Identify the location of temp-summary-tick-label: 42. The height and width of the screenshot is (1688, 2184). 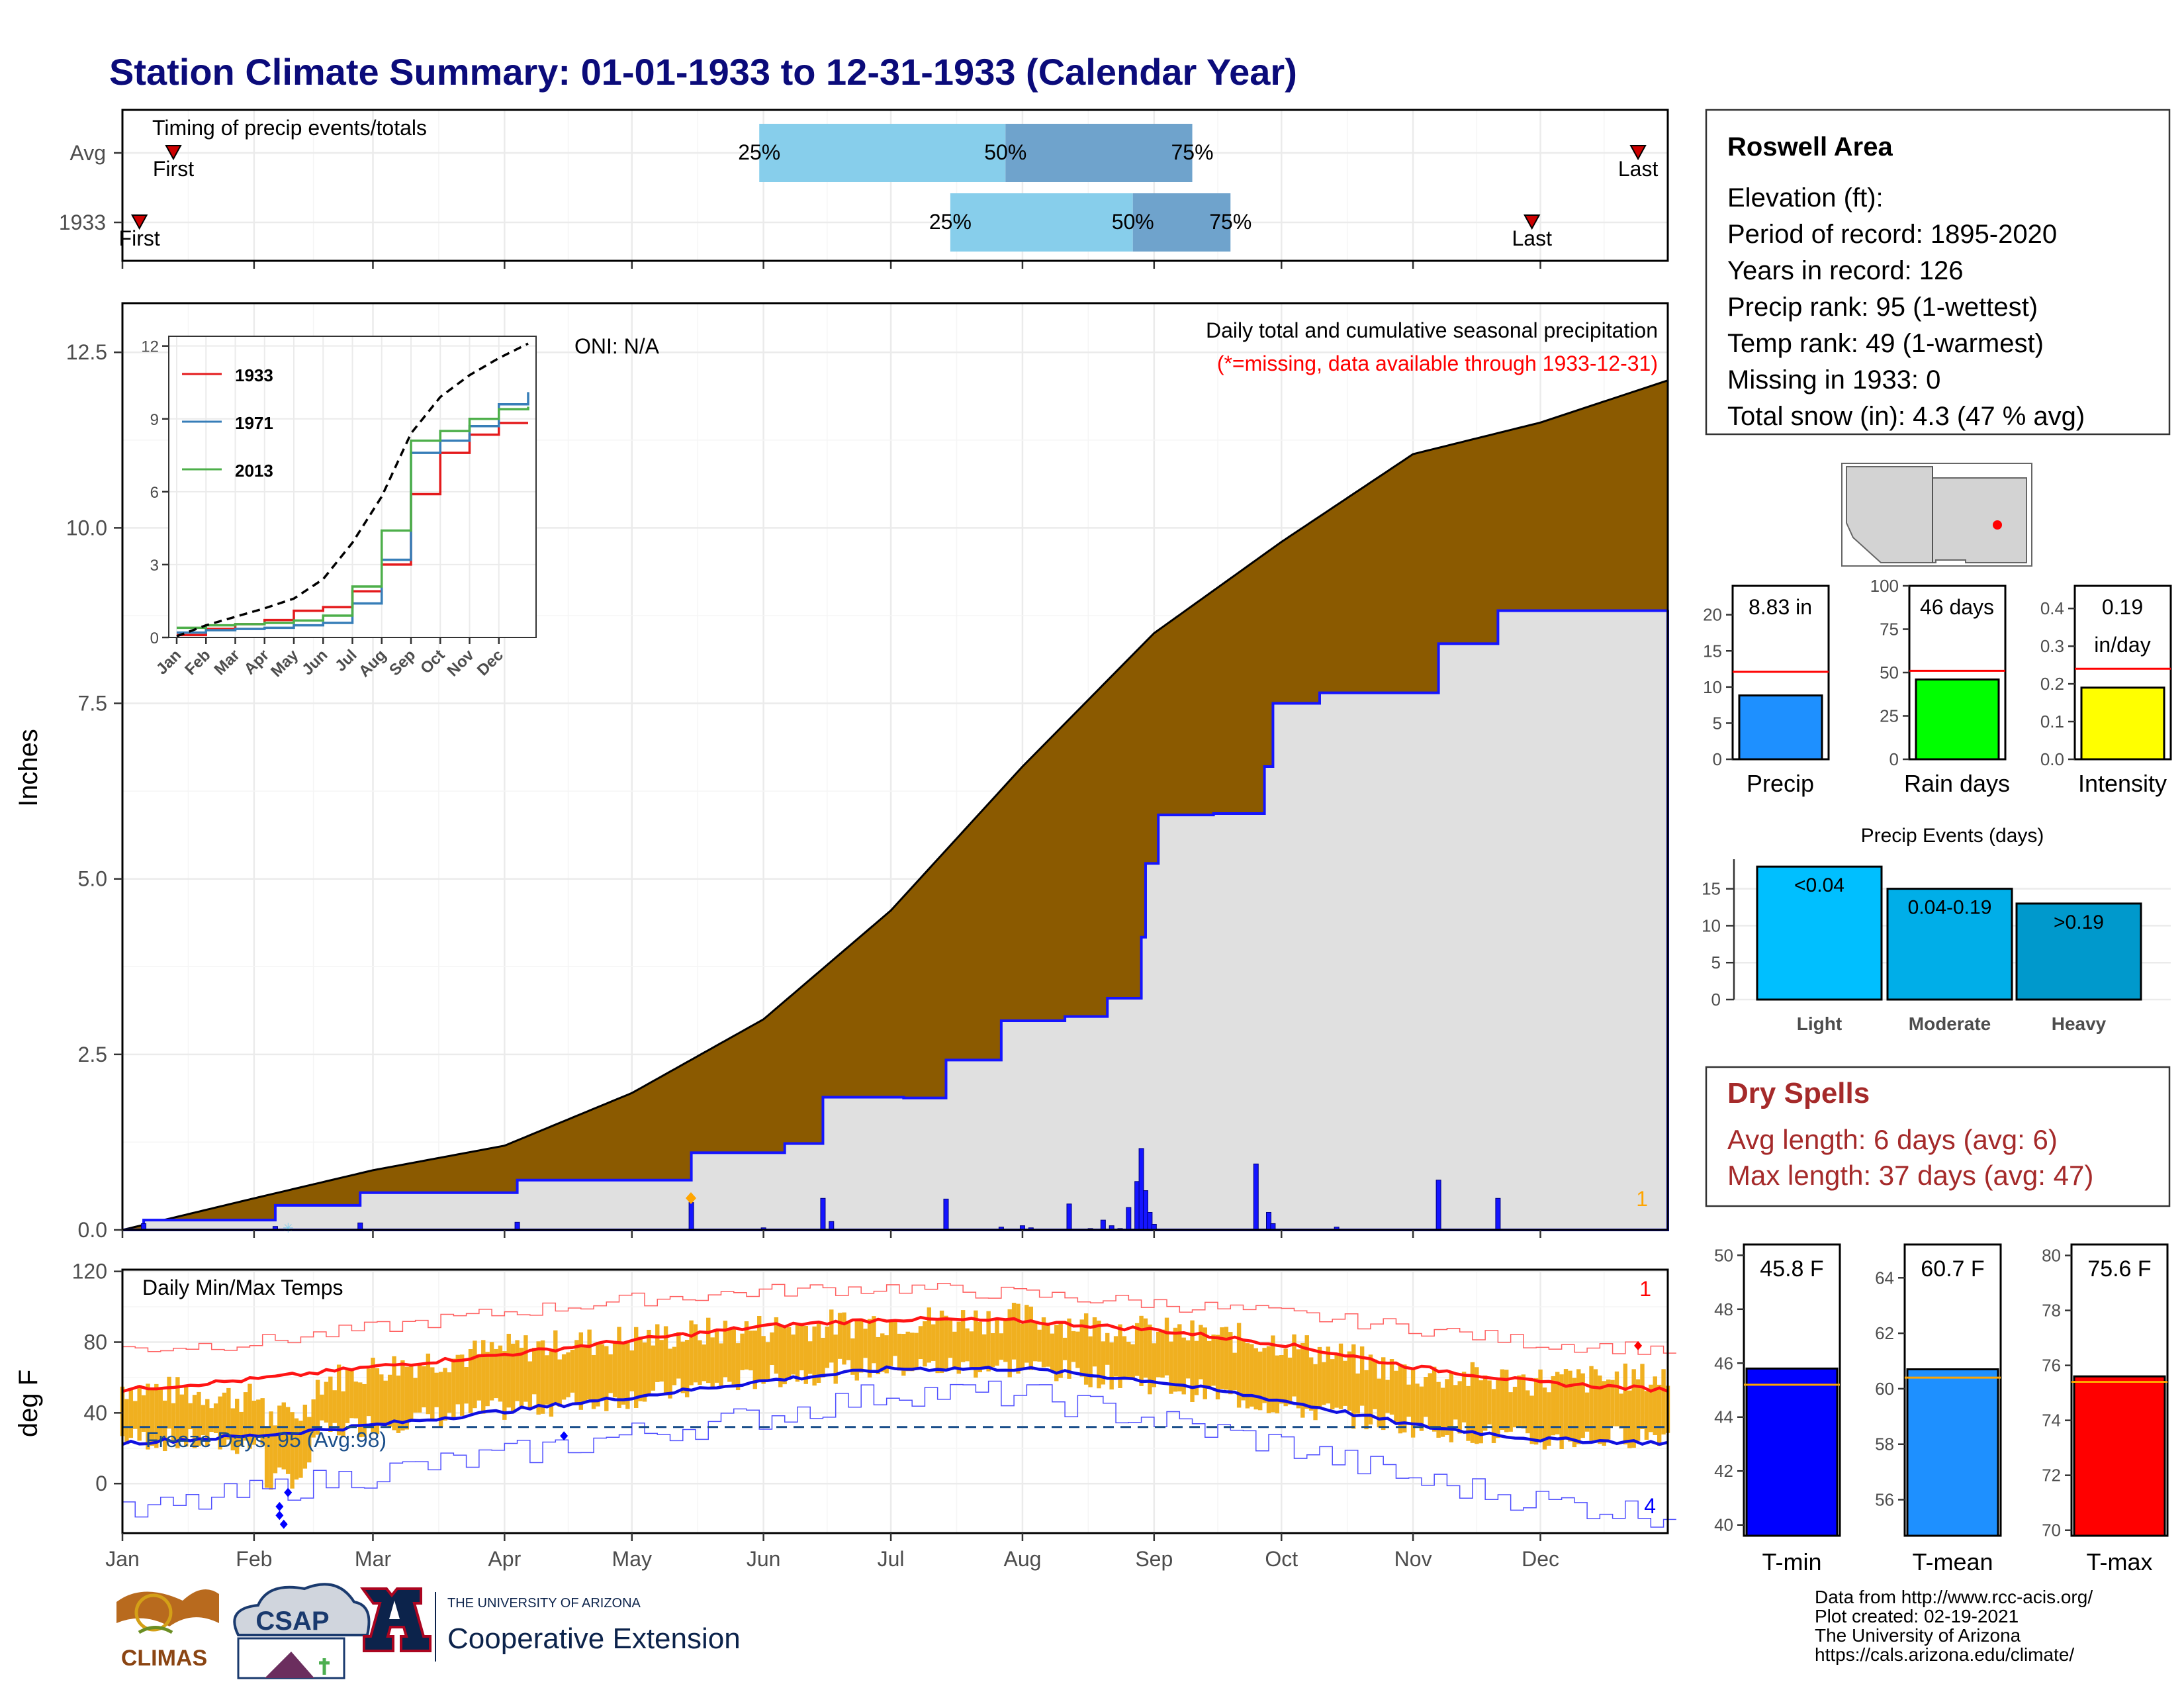
(1723, 1471).